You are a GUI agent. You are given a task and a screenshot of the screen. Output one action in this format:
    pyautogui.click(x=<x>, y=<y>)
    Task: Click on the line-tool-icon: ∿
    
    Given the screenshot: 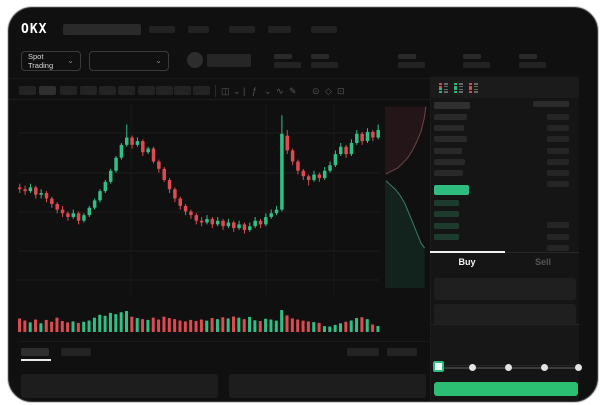 What is the action you would take?
    pyautogui.click(x=280, y=91)
    